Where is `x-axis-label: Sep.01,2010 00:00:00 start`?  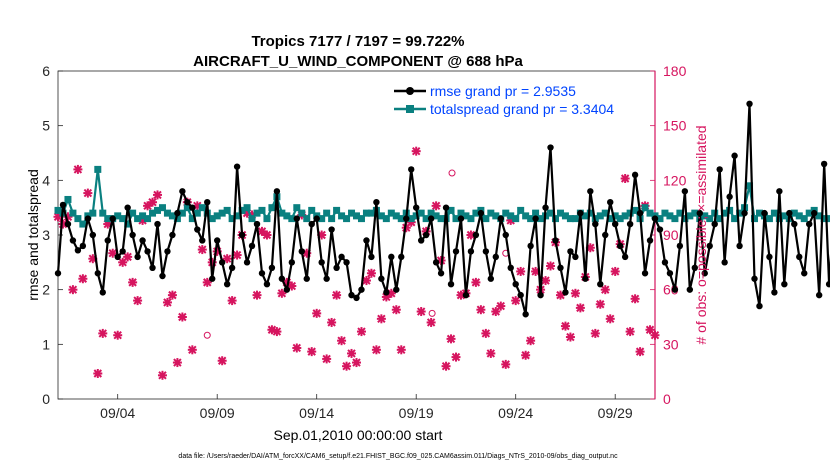
x-axis-label: Sep.01,2010 00:00:00 start is located at coordinates (358, 435).